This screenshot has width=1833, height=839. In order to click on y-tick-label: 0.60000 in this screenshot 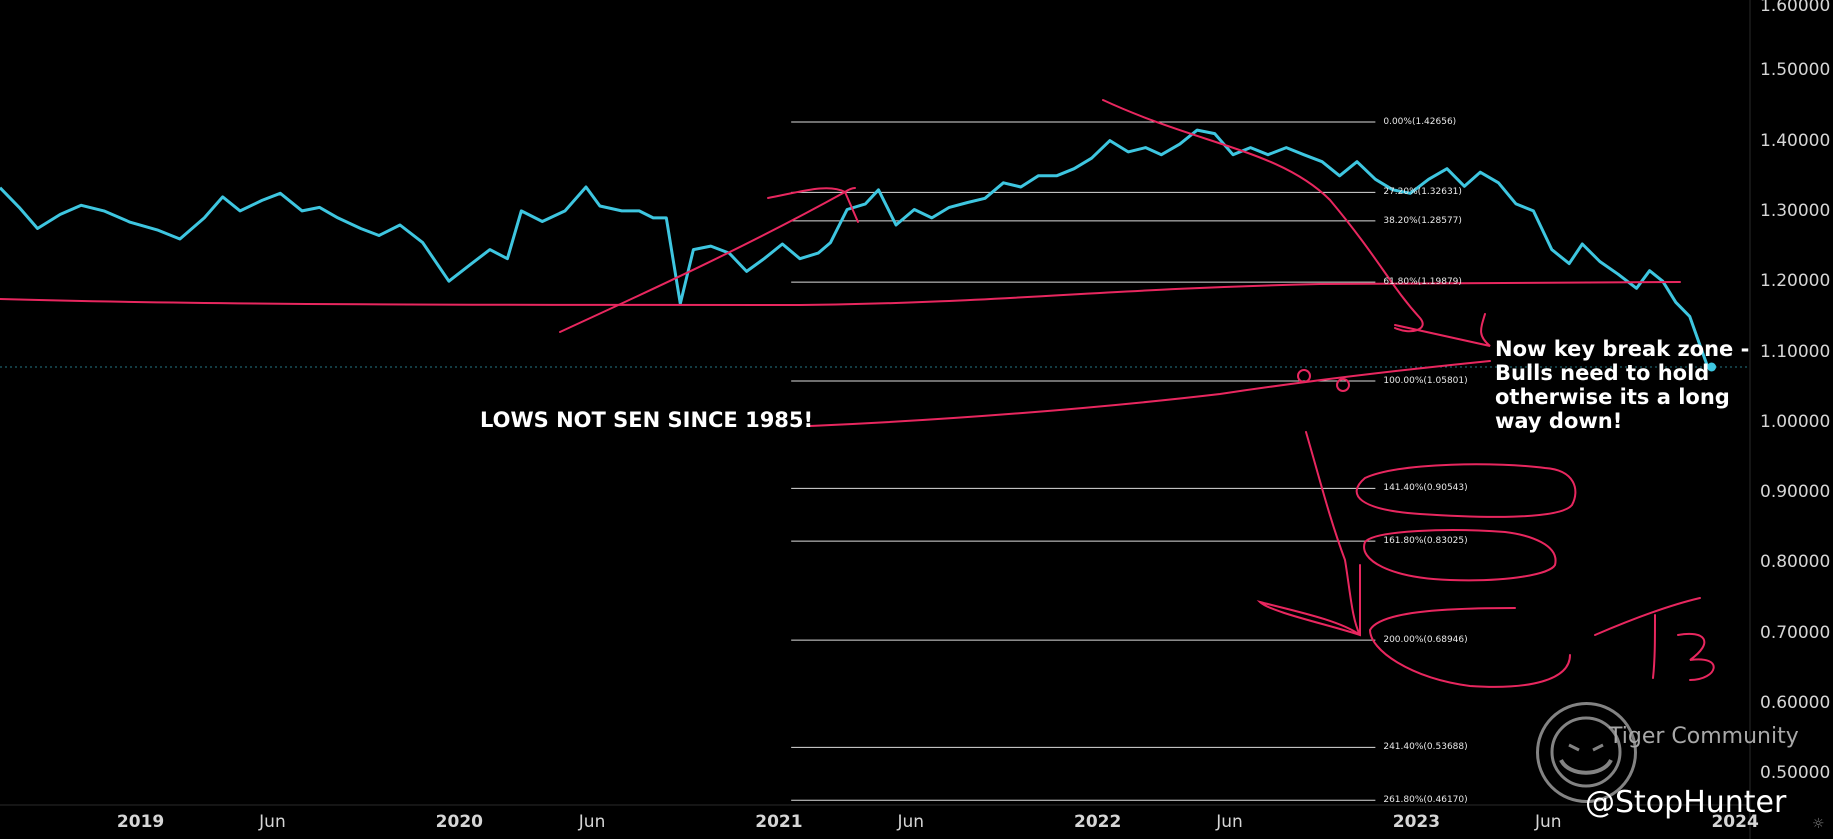, I will do `click(1795, 703)`.